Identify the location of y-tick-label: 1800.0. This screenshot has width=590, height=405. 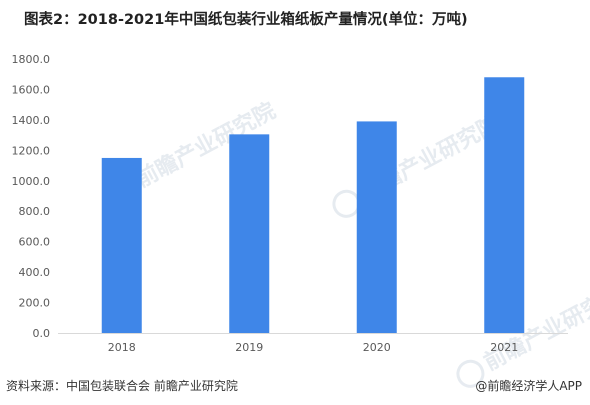
(31, 59).